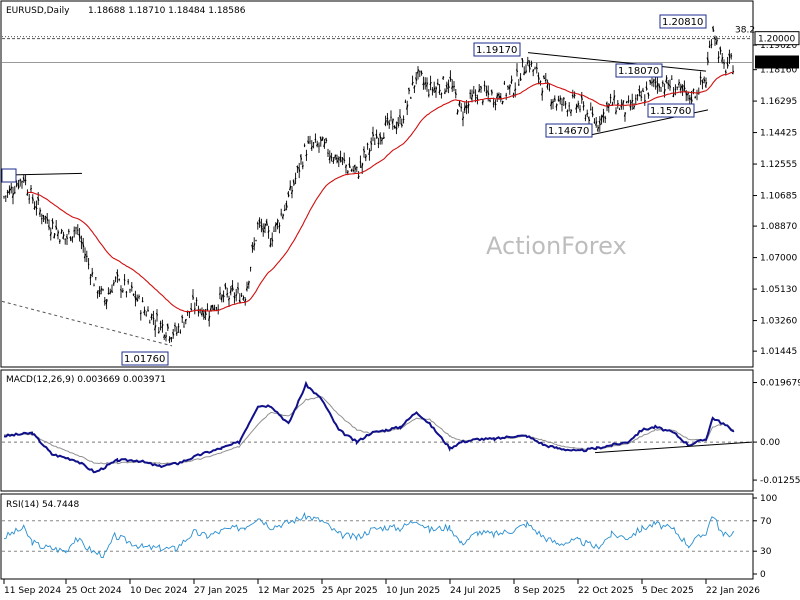  Describe the element at coordinates (778, 227) in the screenshot. I see `price-tick-label: 1.08870` at that location.